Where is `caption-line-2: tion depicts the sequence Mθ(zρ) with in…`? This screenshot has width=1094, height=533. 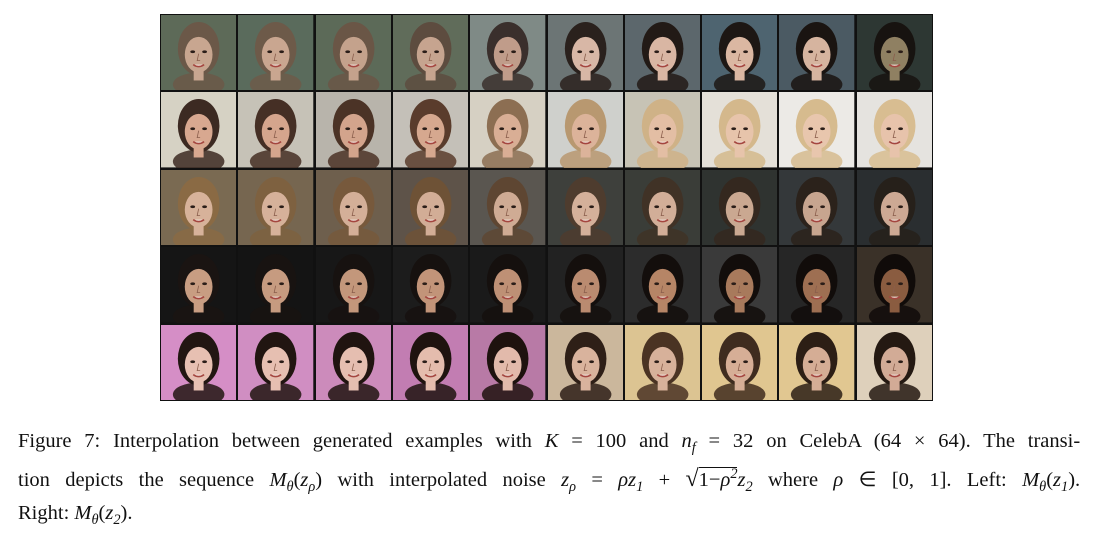 caption-line-2: tion depicts the sequence Mθ(zρ) with in… is located at coordinates (549, 480).